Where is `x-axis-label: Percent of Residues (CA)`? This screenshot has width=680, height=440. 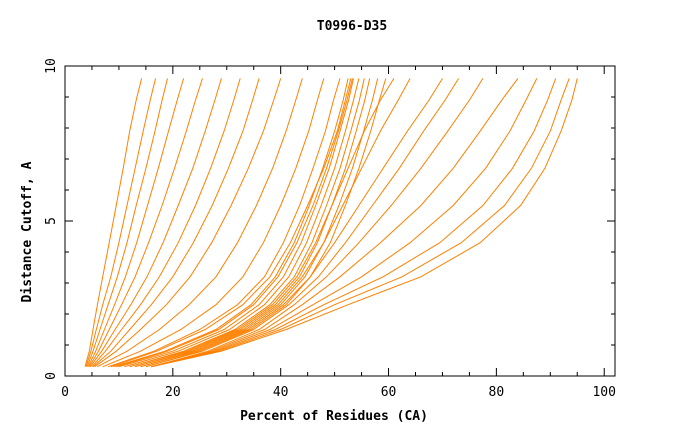 x-axis-label: Percent of Residues (CA) is located at coordinates (334, 416).